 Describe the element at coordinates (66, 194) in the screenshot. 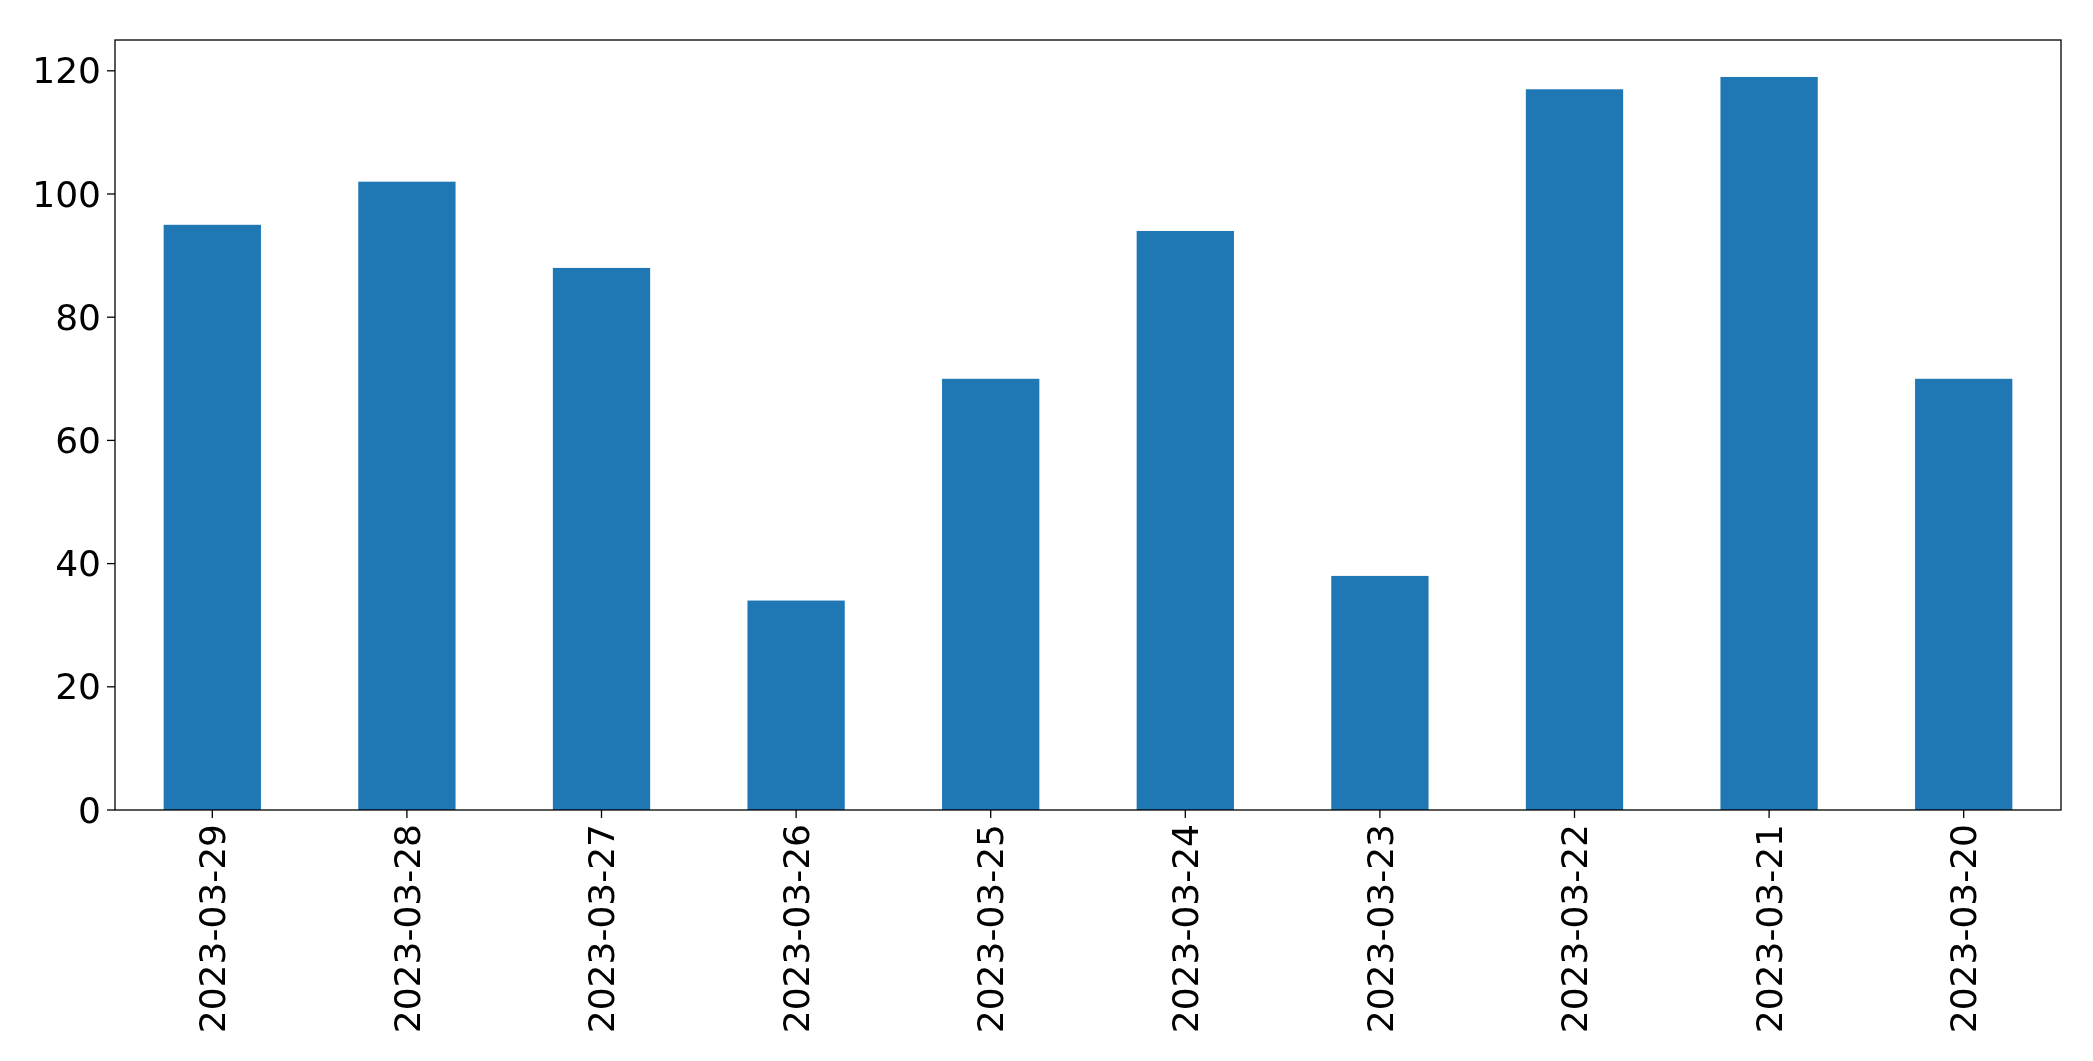

I see `y-tick-label: 100` at that location.